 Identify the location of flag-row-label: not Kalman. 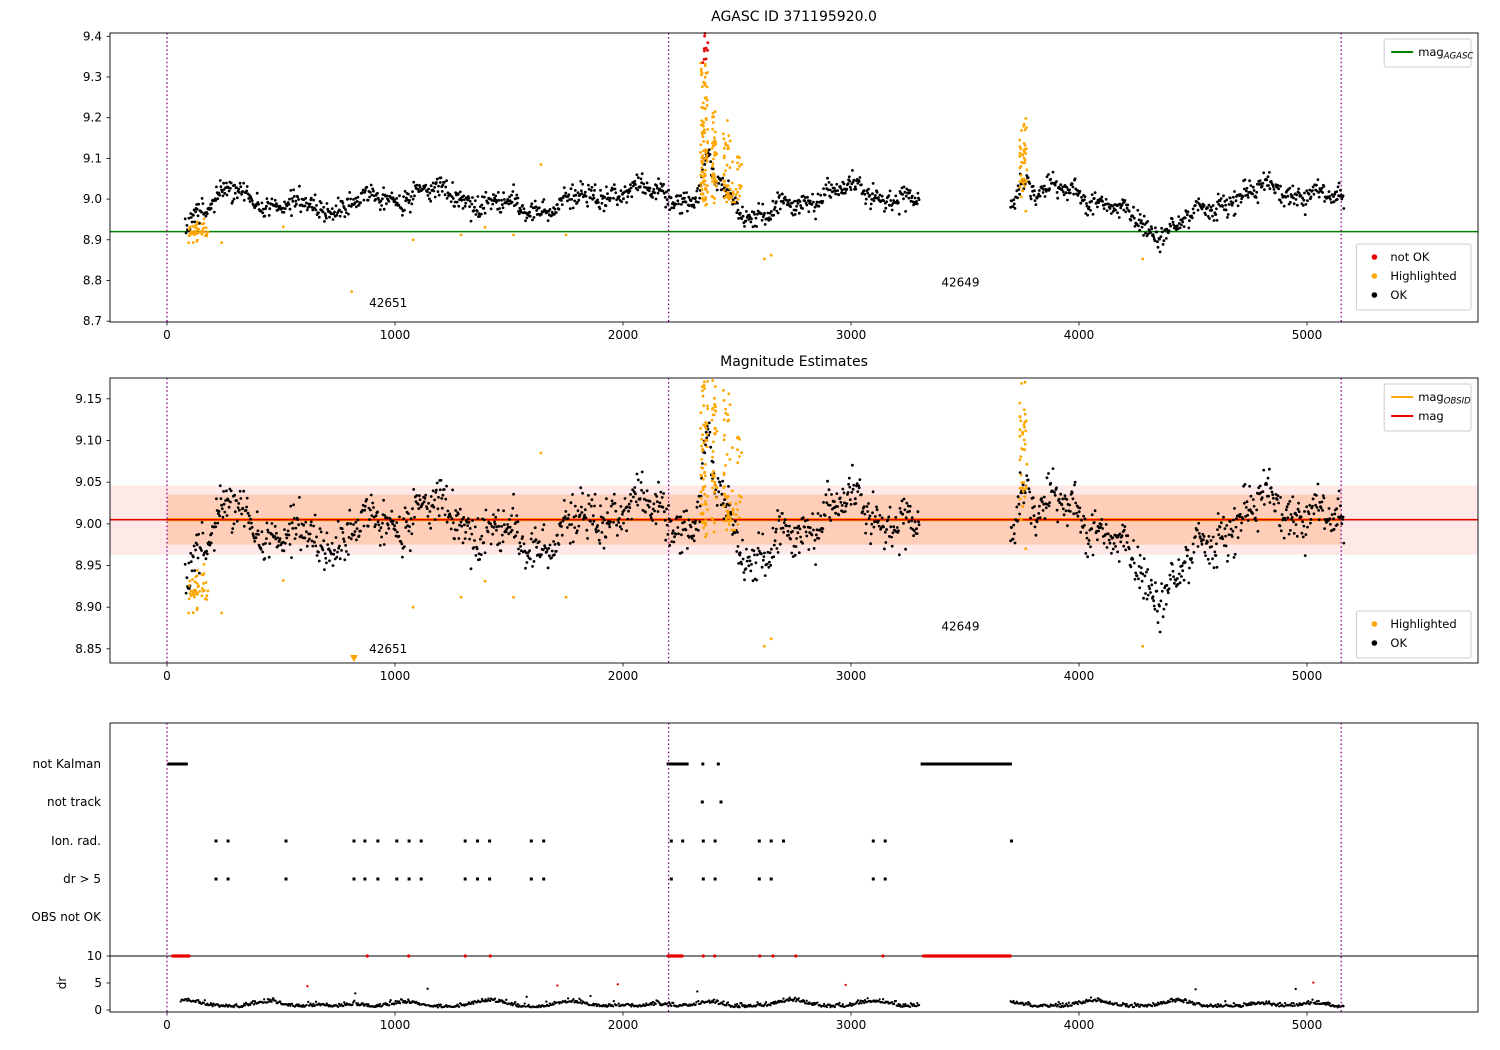
(67, 764).